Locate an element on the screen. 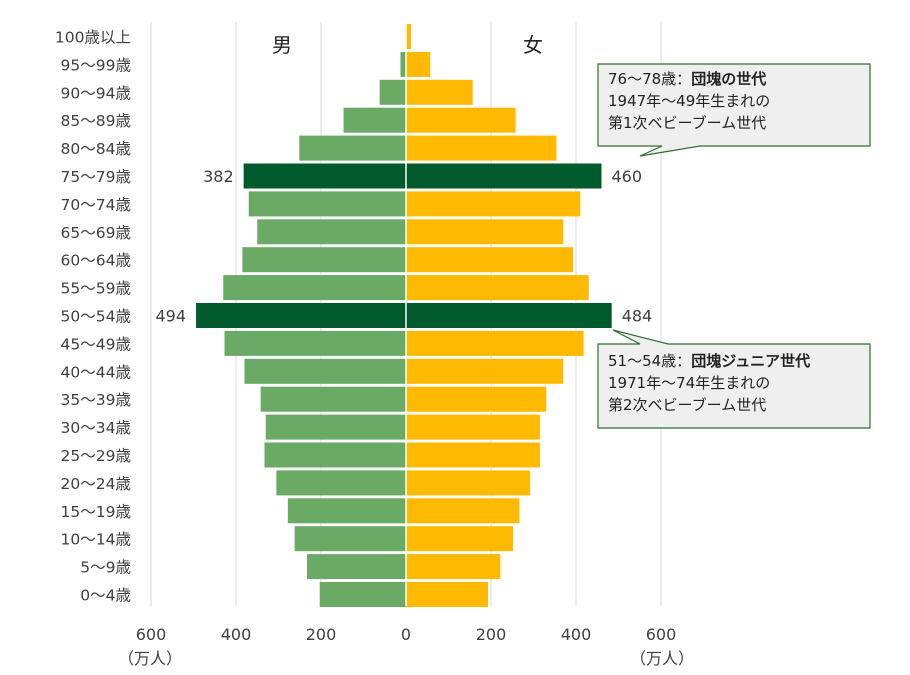  callout-1-line2: 1947年～49年生まれの is located at coordinates (689, 101).